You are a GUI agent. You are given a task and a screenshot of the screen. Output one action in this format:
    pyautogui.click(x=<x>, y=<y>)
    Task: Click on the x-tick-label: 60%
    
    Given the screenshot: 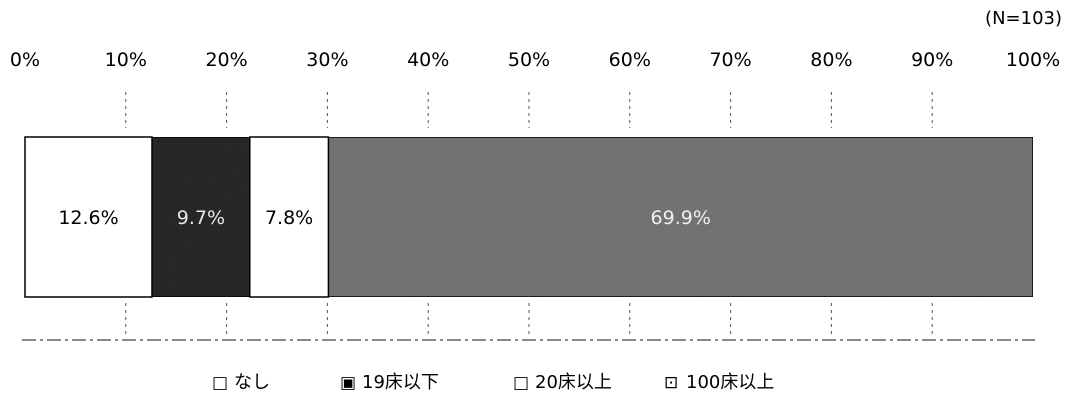 What is the action you would take?
    pyautogui.click(x=630, y=60)
    